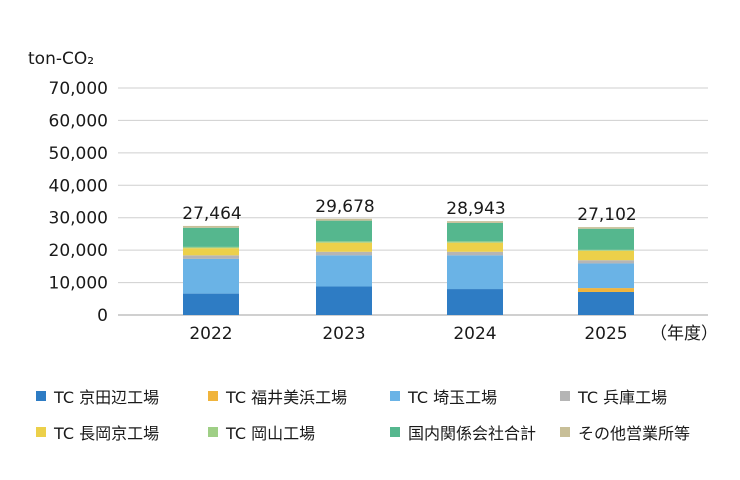 Image resolution: width=740 pixels, height=480 pixels. I want to click on legend-label: その他営業所等, so click(634, 433).